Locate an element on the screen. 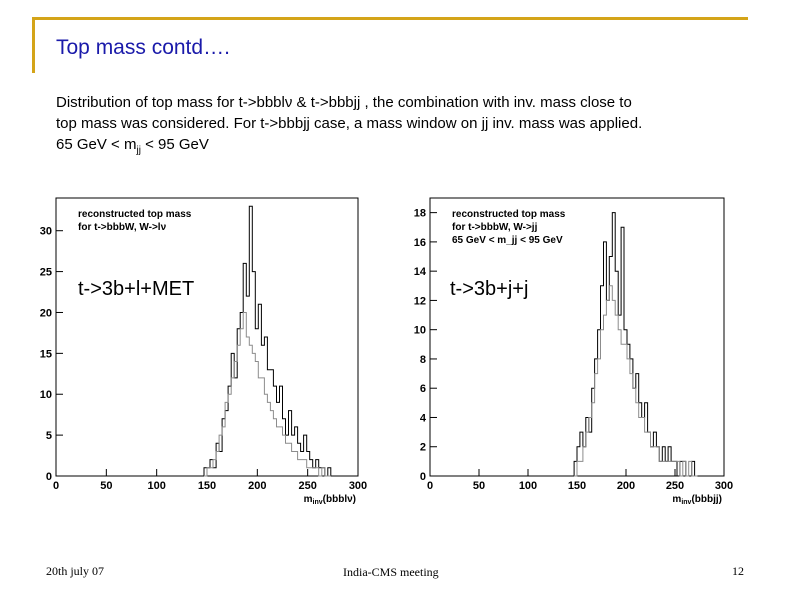  hadronic-ytick-label: 6 is located at coordinates (423, 389).